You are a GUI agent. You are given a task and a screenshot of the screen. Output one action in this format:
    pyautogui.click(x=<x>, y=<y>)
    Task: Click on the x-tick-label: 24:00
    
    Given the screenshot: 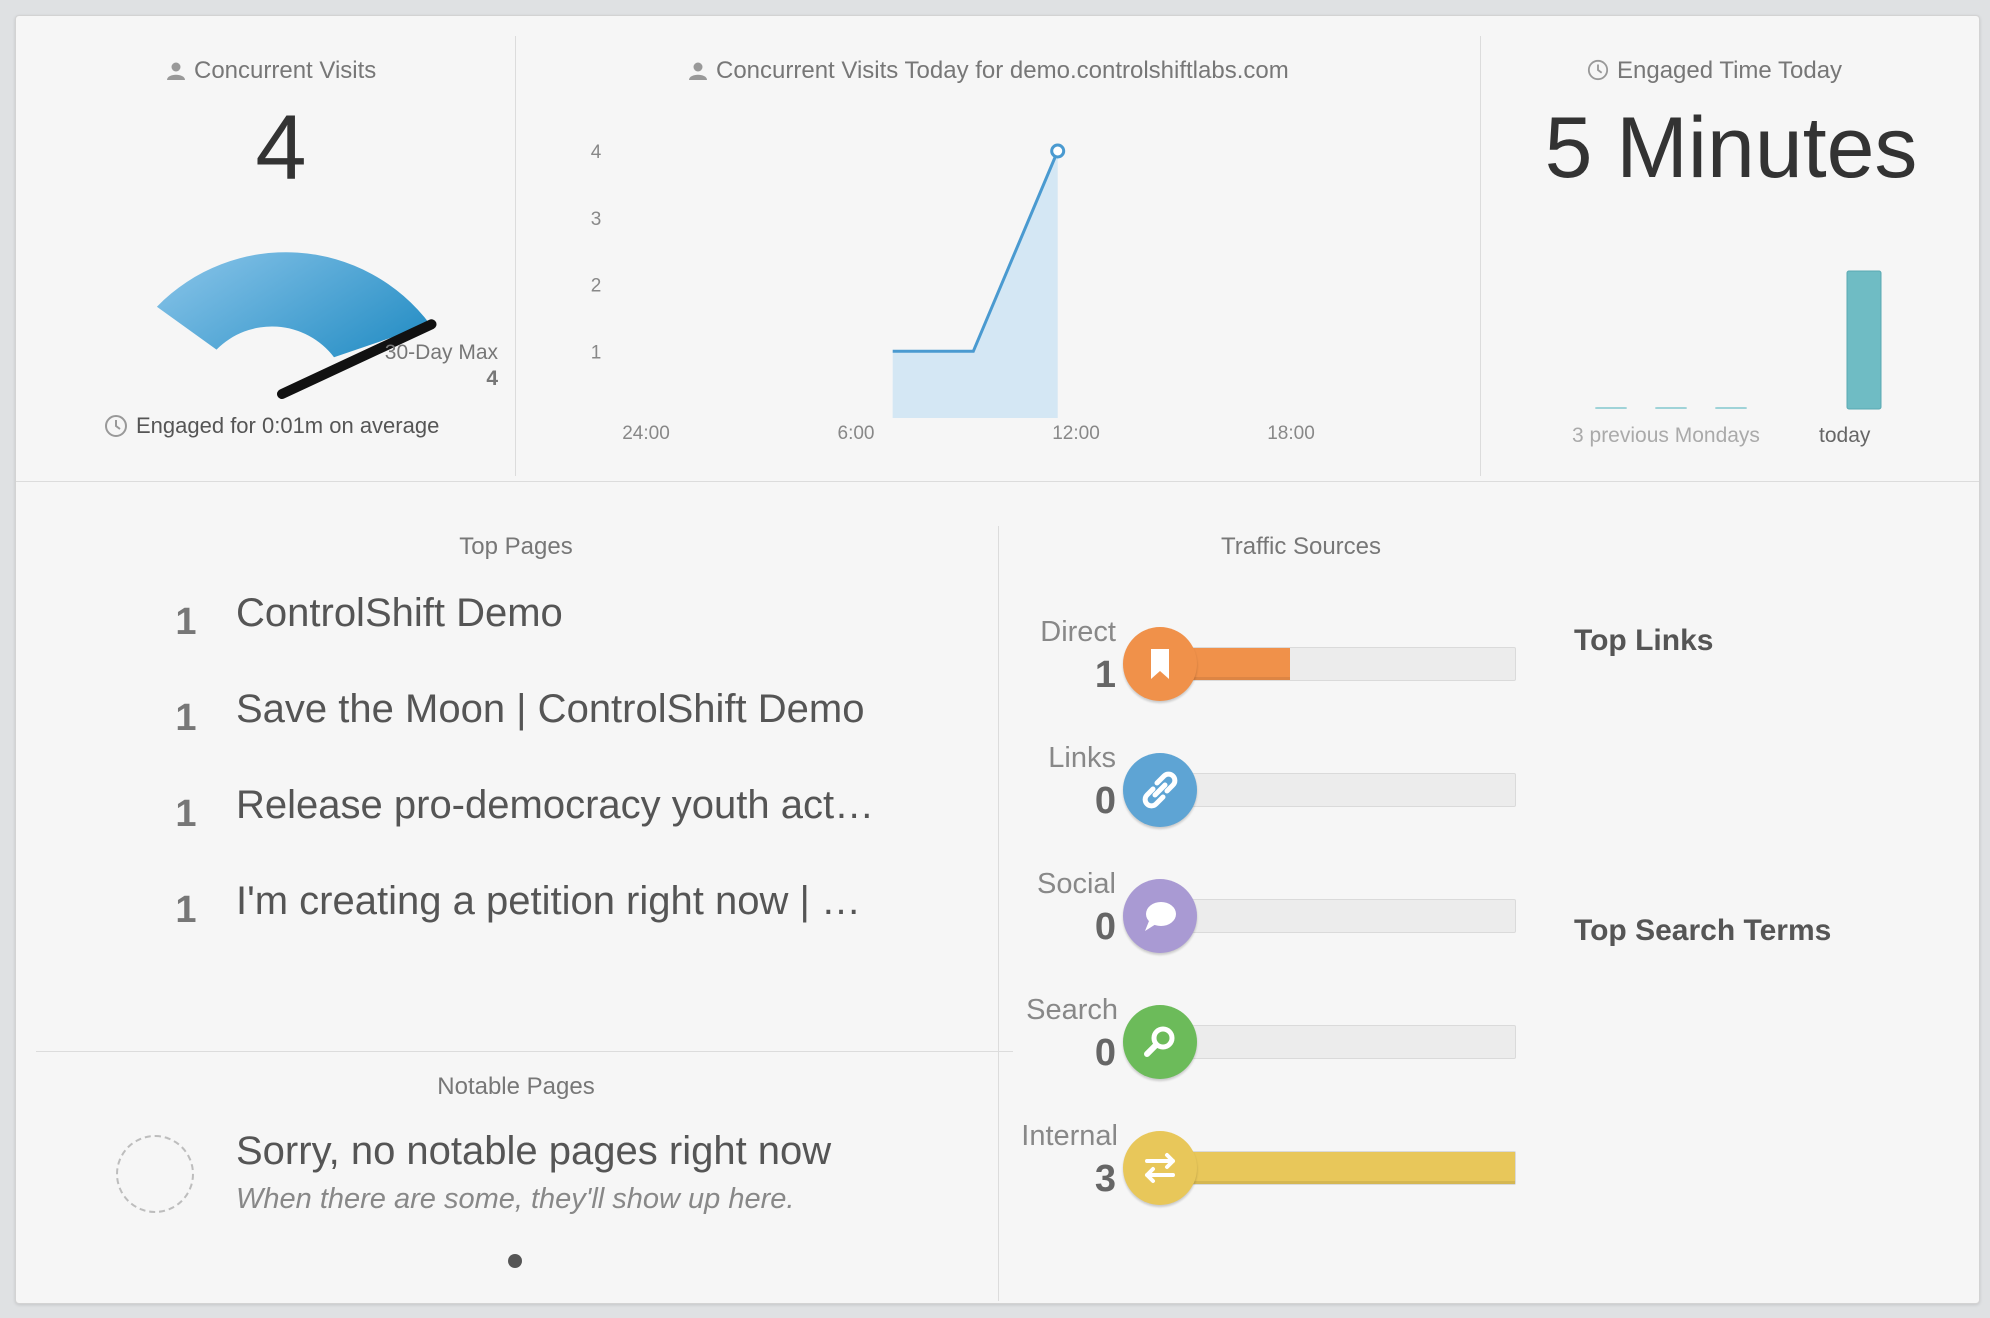 What is the action you would take?
    pyautogui.click(x=646, y=433)
    